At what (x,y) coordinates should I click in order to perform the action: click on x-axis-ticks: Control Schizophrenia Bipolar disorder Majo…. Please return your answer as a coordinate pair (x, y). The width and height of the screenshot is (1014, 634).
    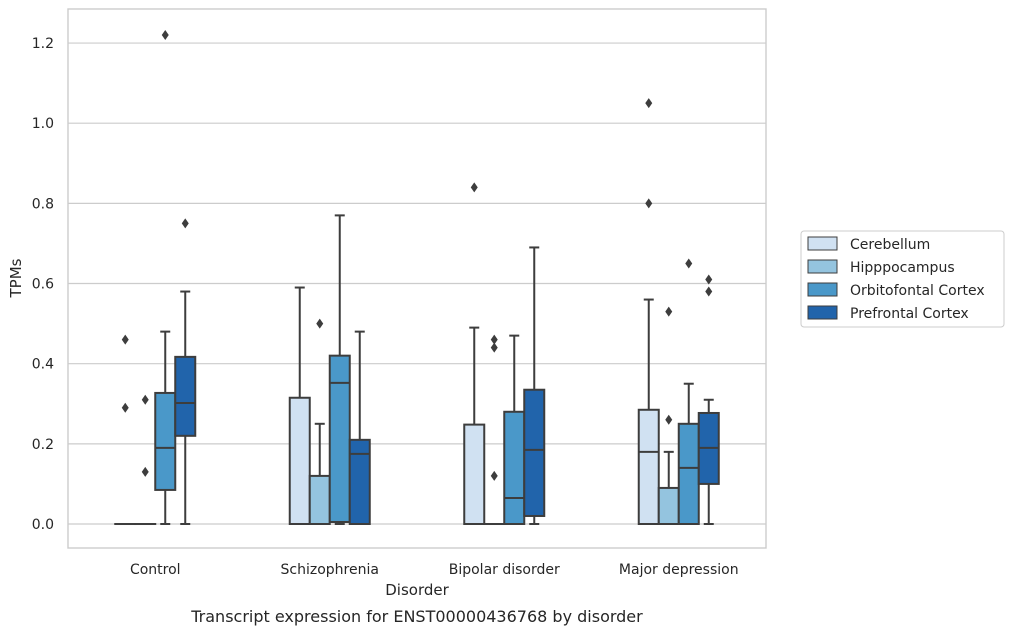
    Looking at the image, I should click on (434, 570).